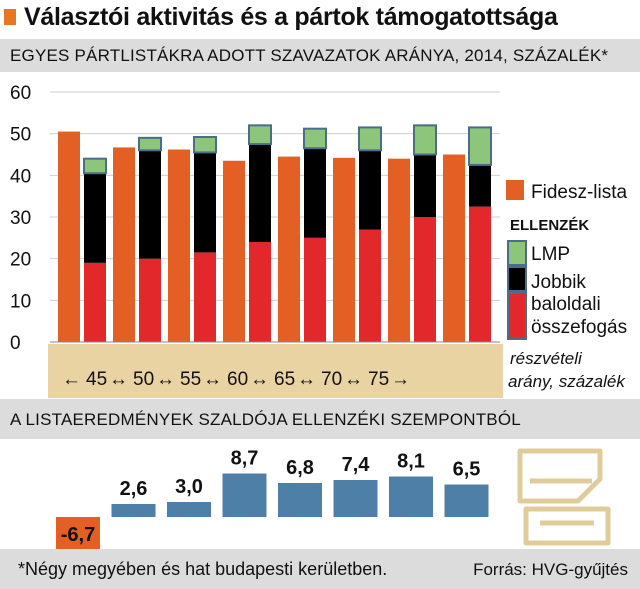 The width and height of the screenshot is (640, 589). What do you see at coordinates (400, 379) in the screenshot?
I see `turnout-arrow: →` at bounding box center [400, 379].